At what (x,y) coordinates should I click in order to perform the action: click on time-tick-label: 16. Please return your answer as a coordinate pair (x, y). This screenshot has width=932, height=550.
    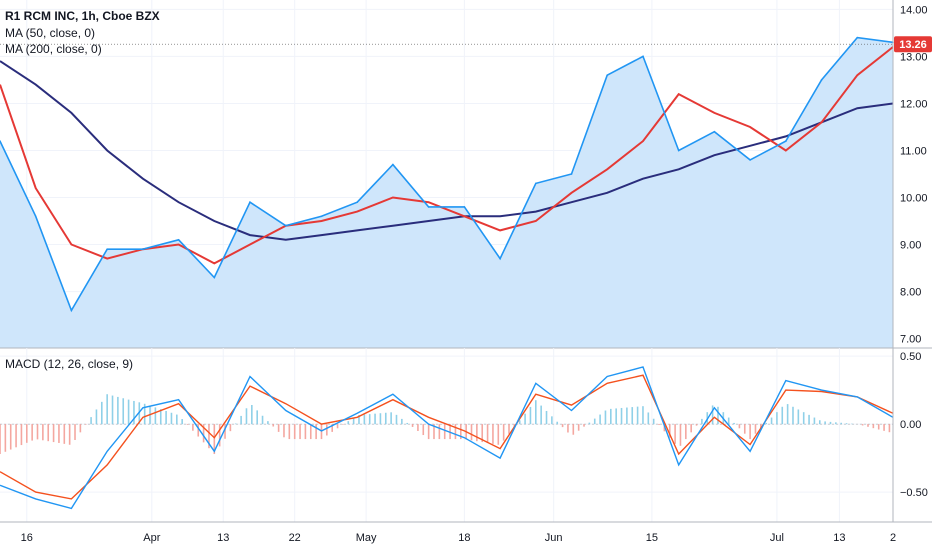
    Looking at the image, I should click on (27, 538).